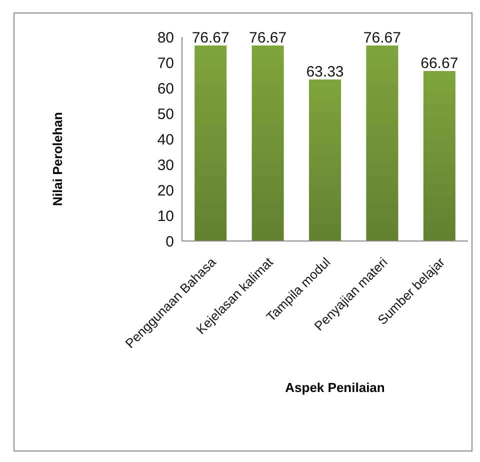 This screenshot has height=462, width=480. I want to click on y-tick-label: 20, so click(165, 191).